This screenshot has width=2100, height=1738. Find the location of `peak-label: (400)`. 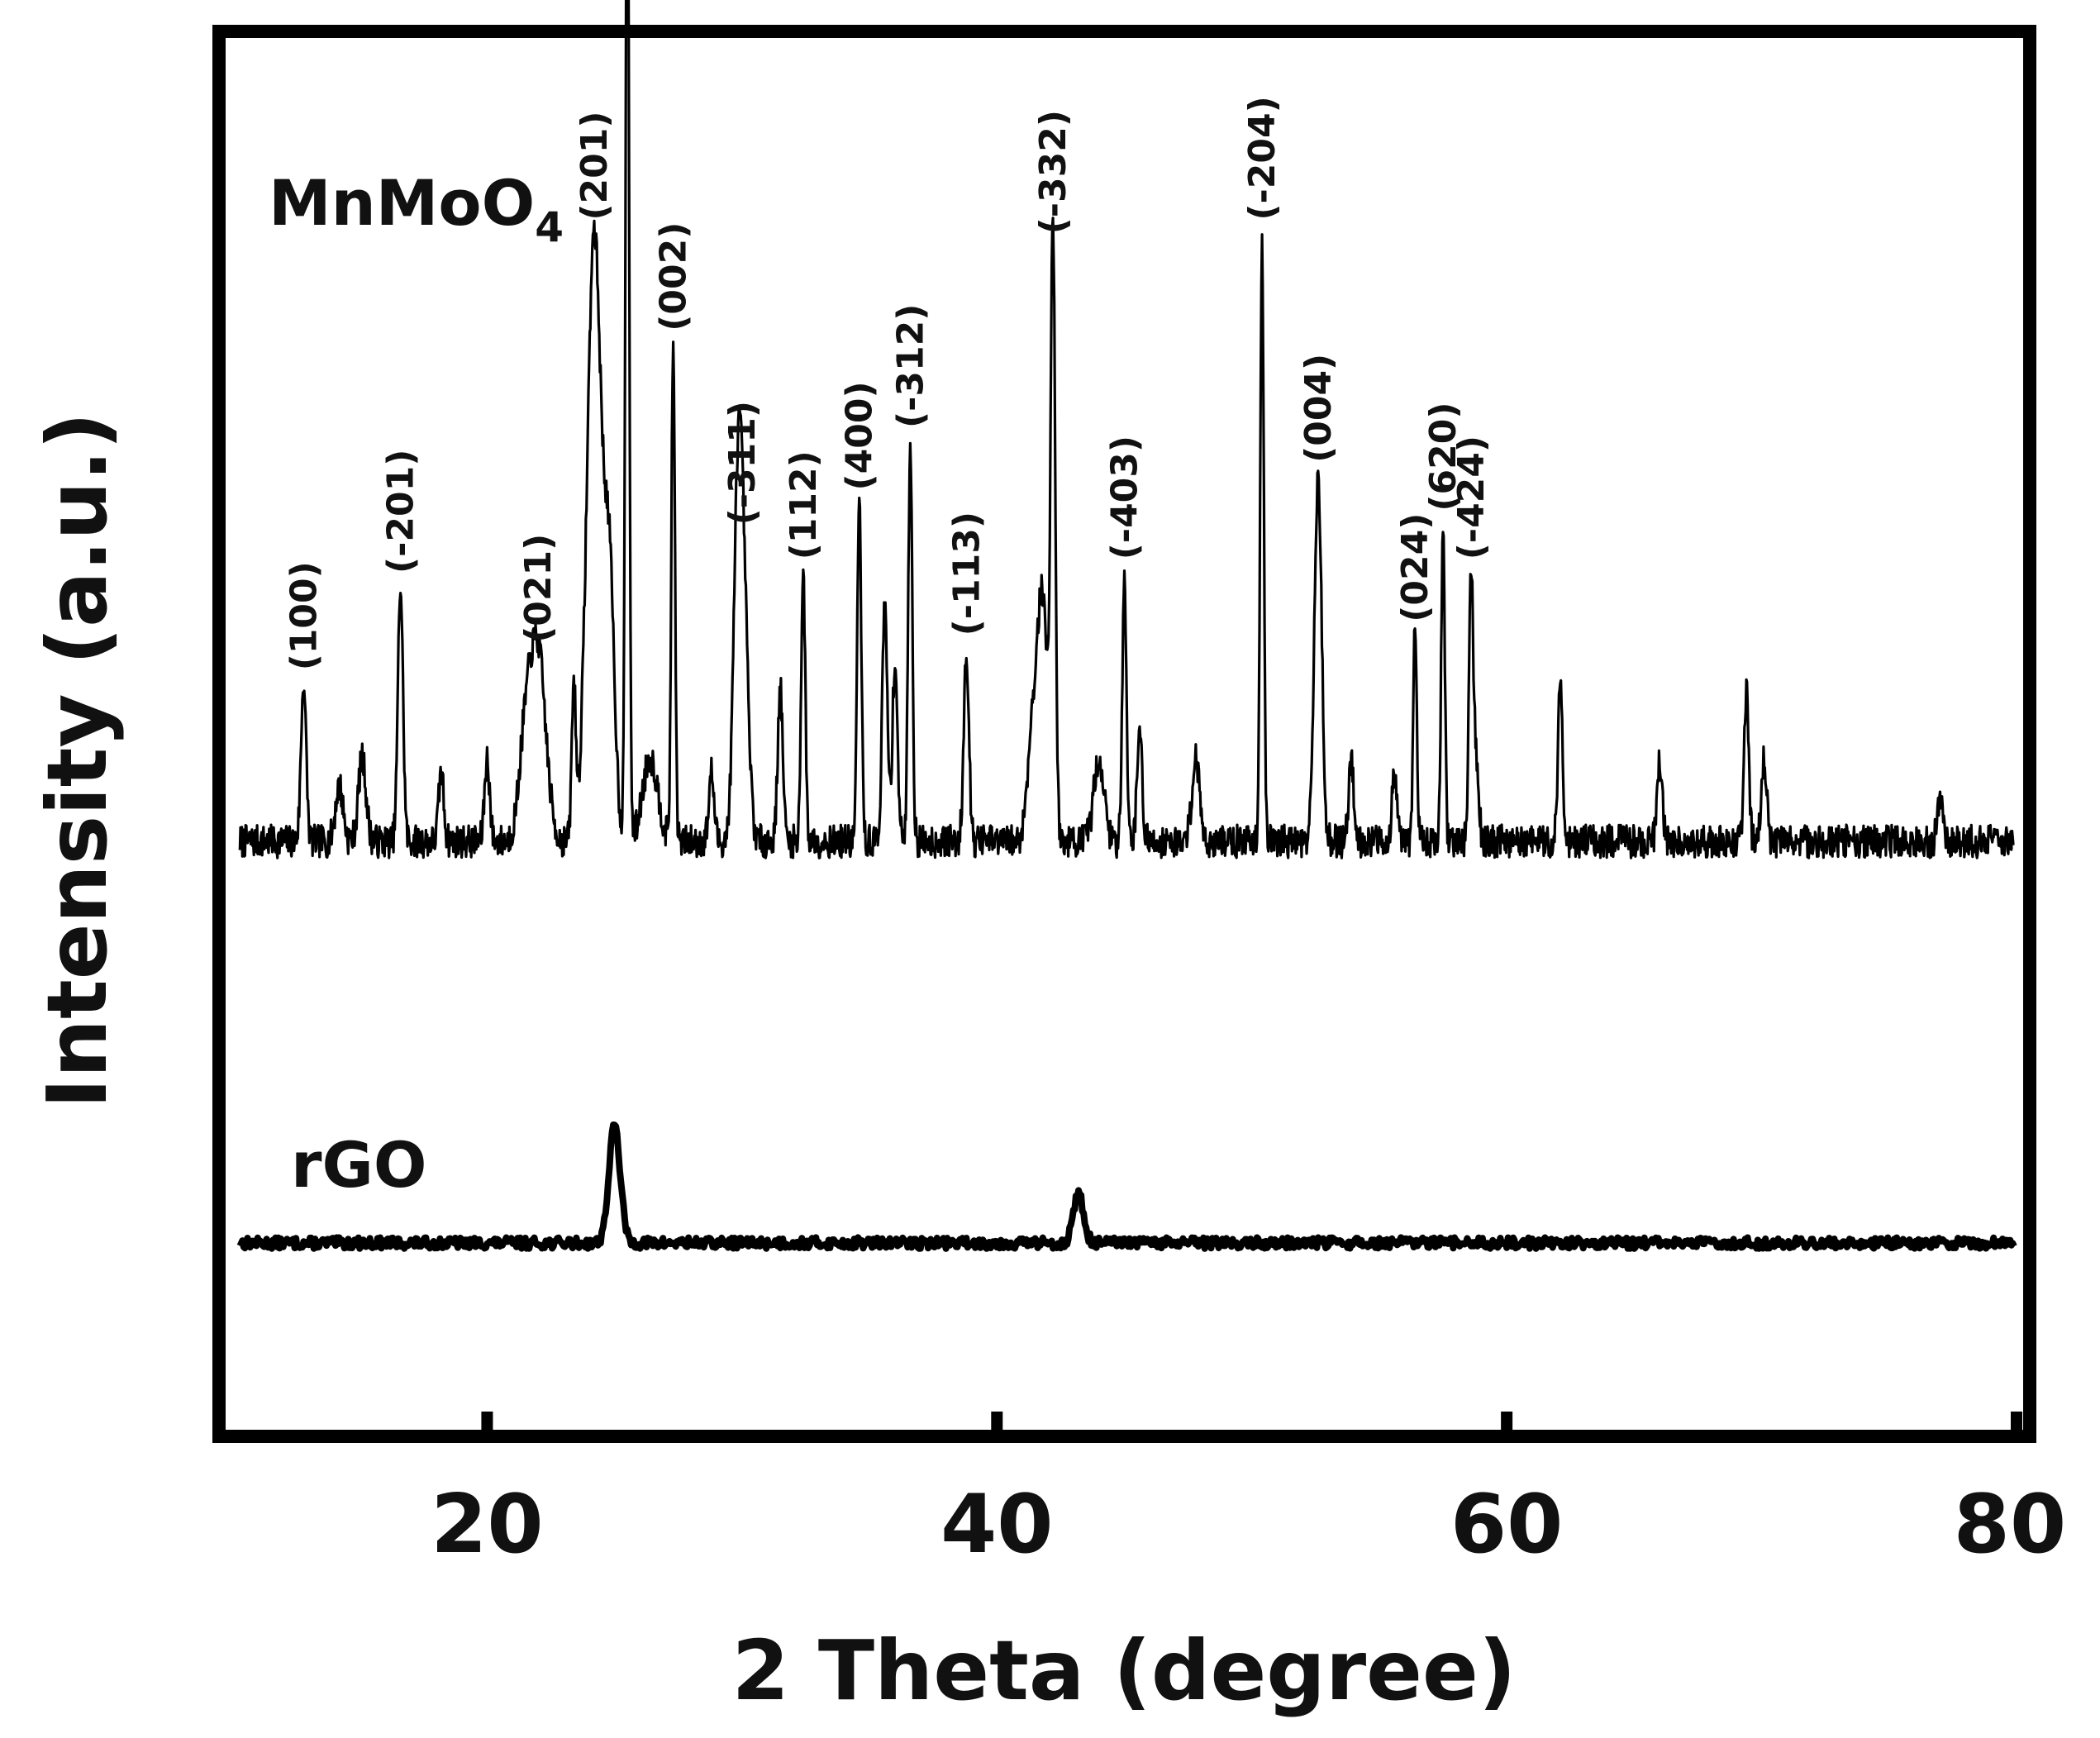

peak-label: (400) is located at coordinates (860, 435).